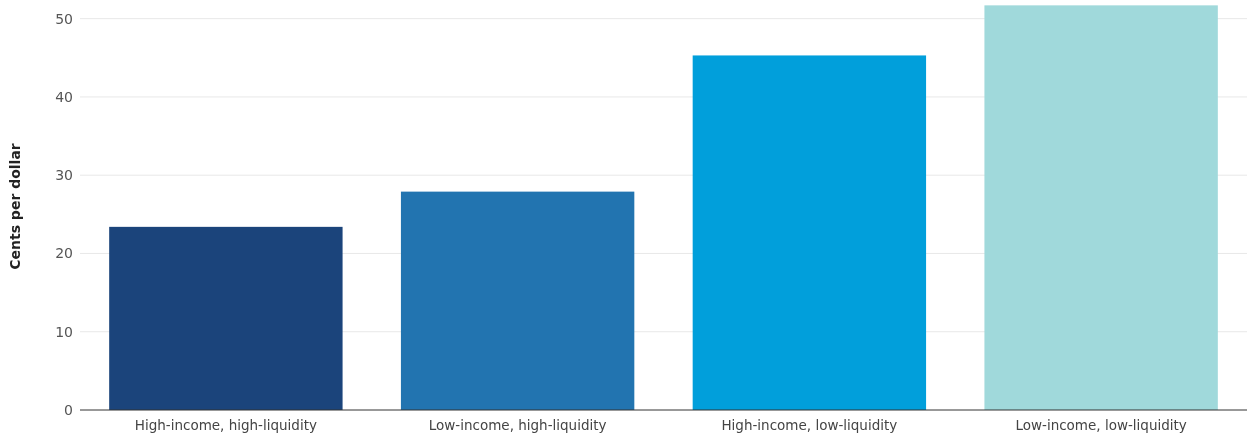 Image resolution: width=1247 pixels, height=442 pixels. Describe the element at coordinates (68, 409) in the screenshot. I see `y-tick-label: 0` at that location.